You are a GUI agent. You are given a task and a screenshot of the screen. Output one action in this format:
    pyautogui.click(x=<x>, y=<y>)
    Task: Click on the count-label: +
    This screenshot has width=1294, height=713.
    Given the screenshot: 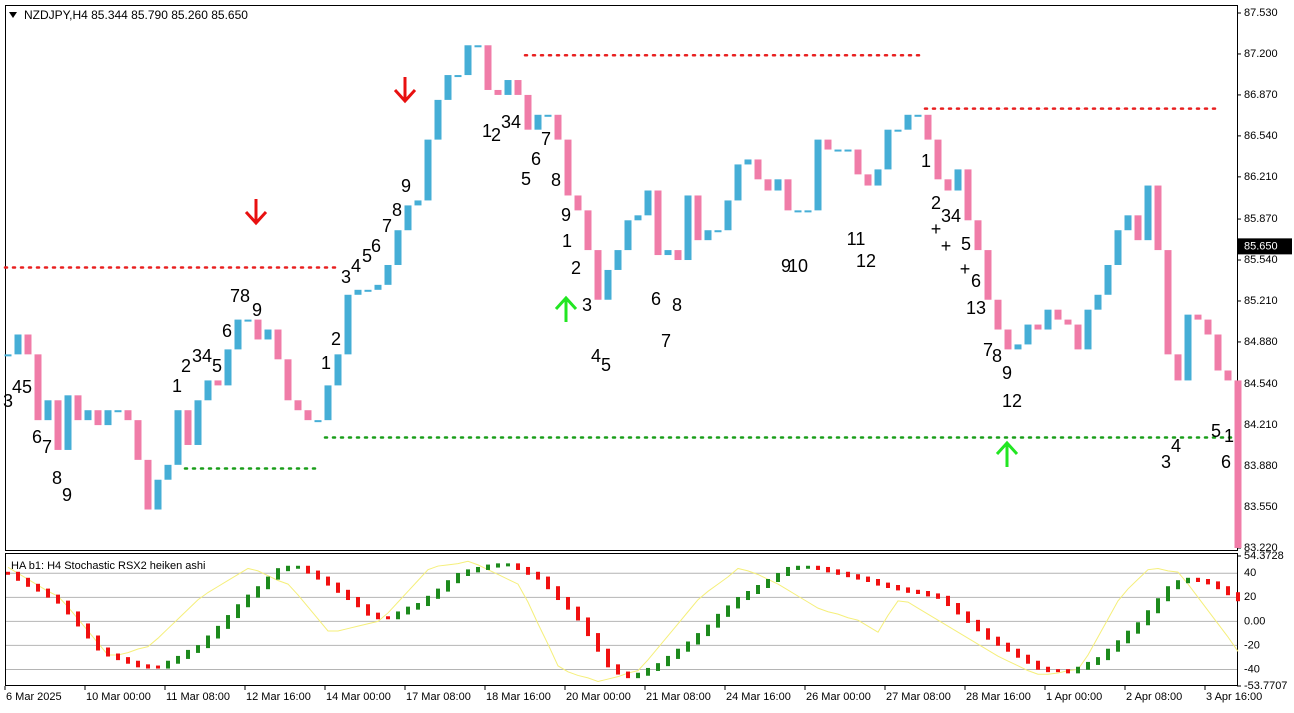 What is the action you would take?
    pyautogui.click(x=946, y=246)
    